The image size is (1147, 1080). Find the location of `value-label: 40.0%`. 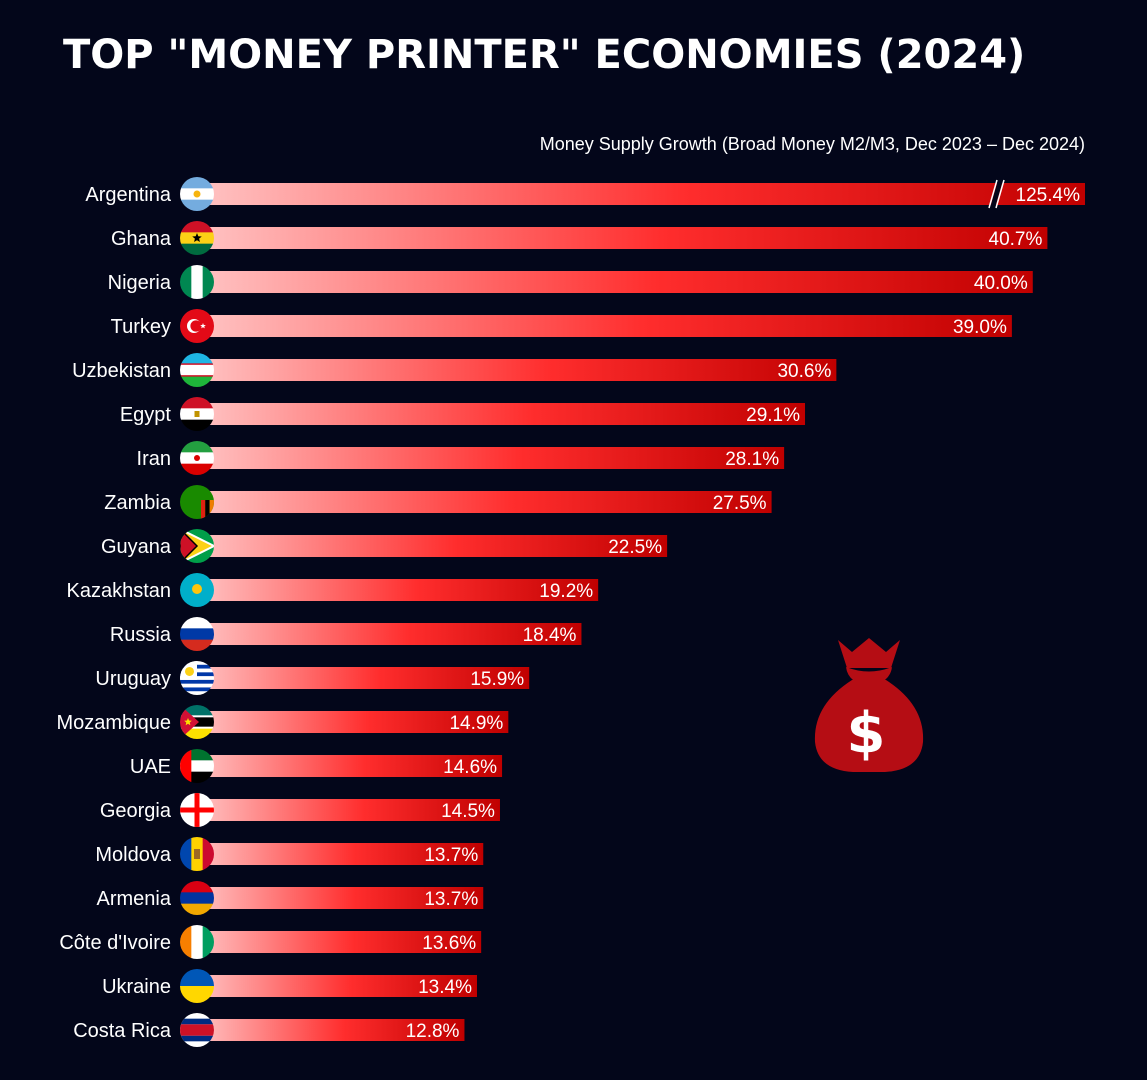

value-label: 40.0% is located at coordinates (1001, 283).